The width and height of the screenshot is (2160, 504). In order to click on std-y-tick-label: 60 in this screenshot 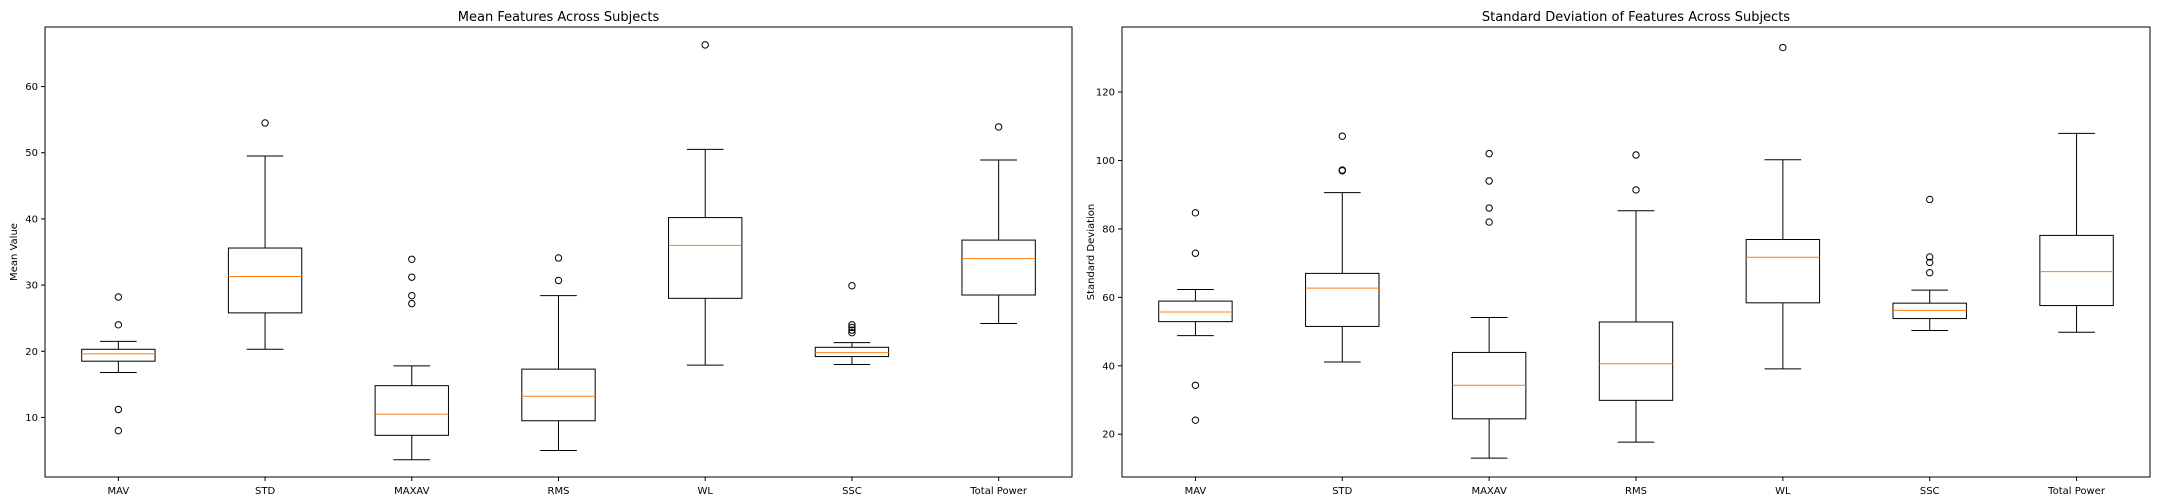, I will do `click(1108, 298)`.